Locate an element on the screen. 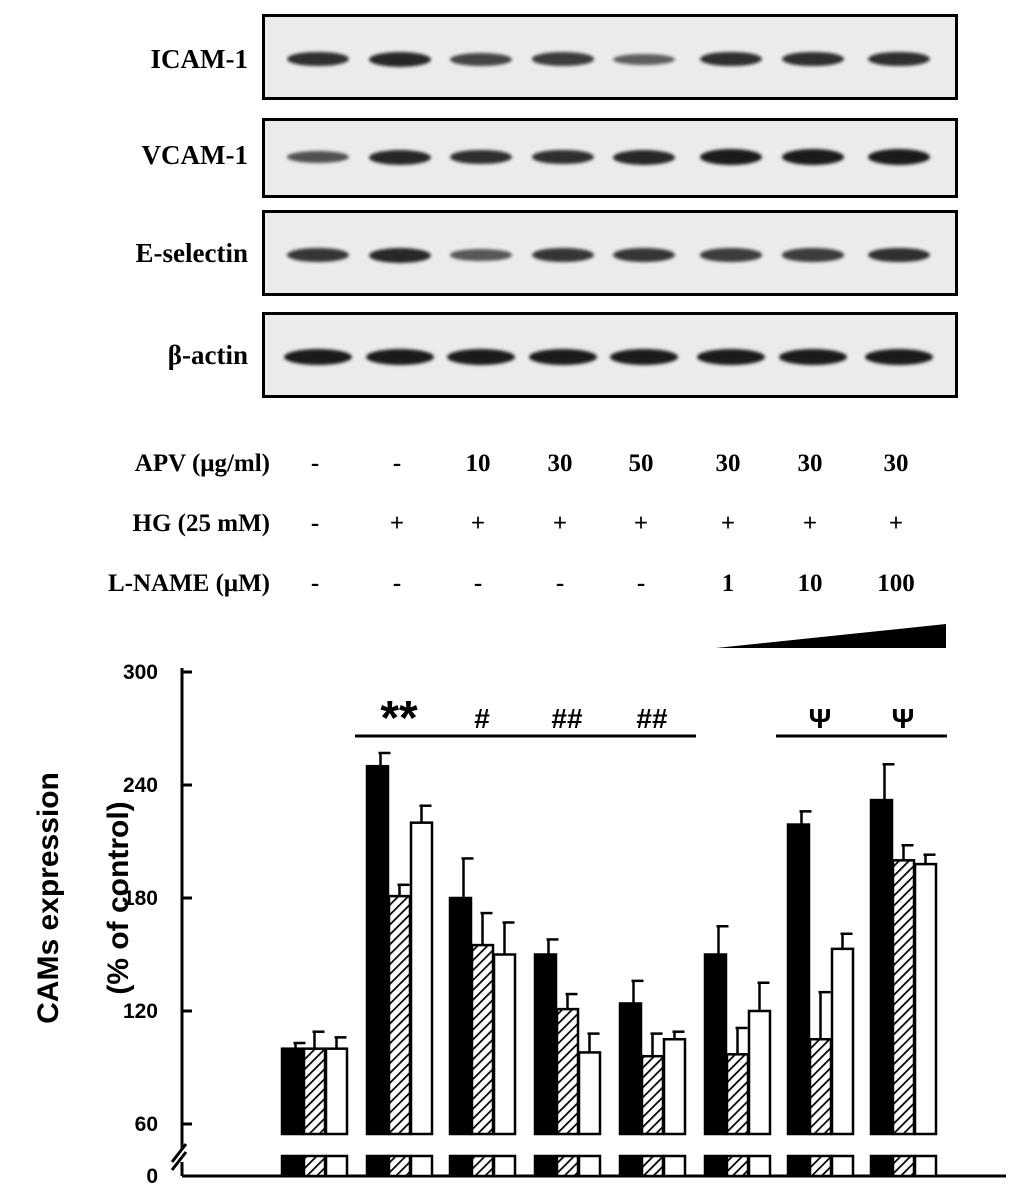  condition-label-apv: APV (μg/ml) is located at coordinates (202, 463).